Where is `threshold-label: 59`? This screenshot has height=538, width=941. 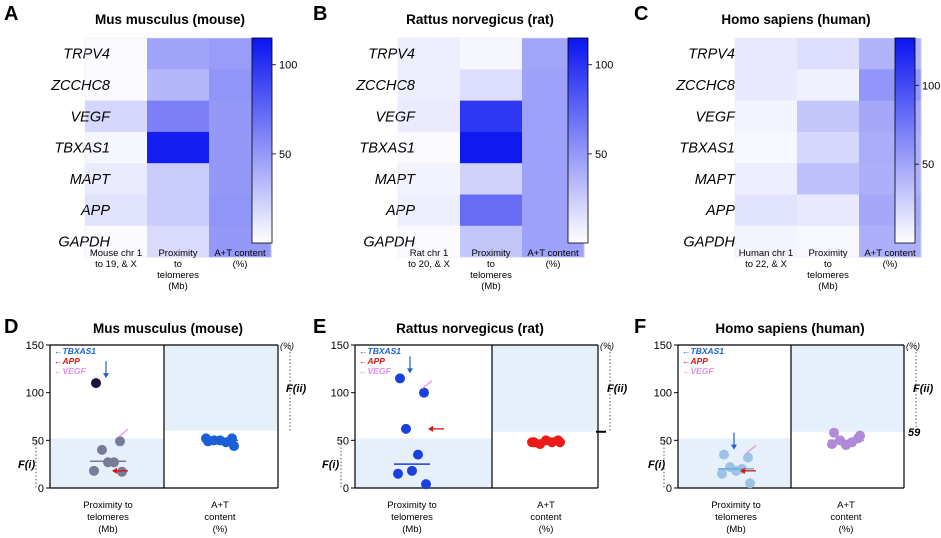
threshold-label: 59 is located at coordinates (914, 433).